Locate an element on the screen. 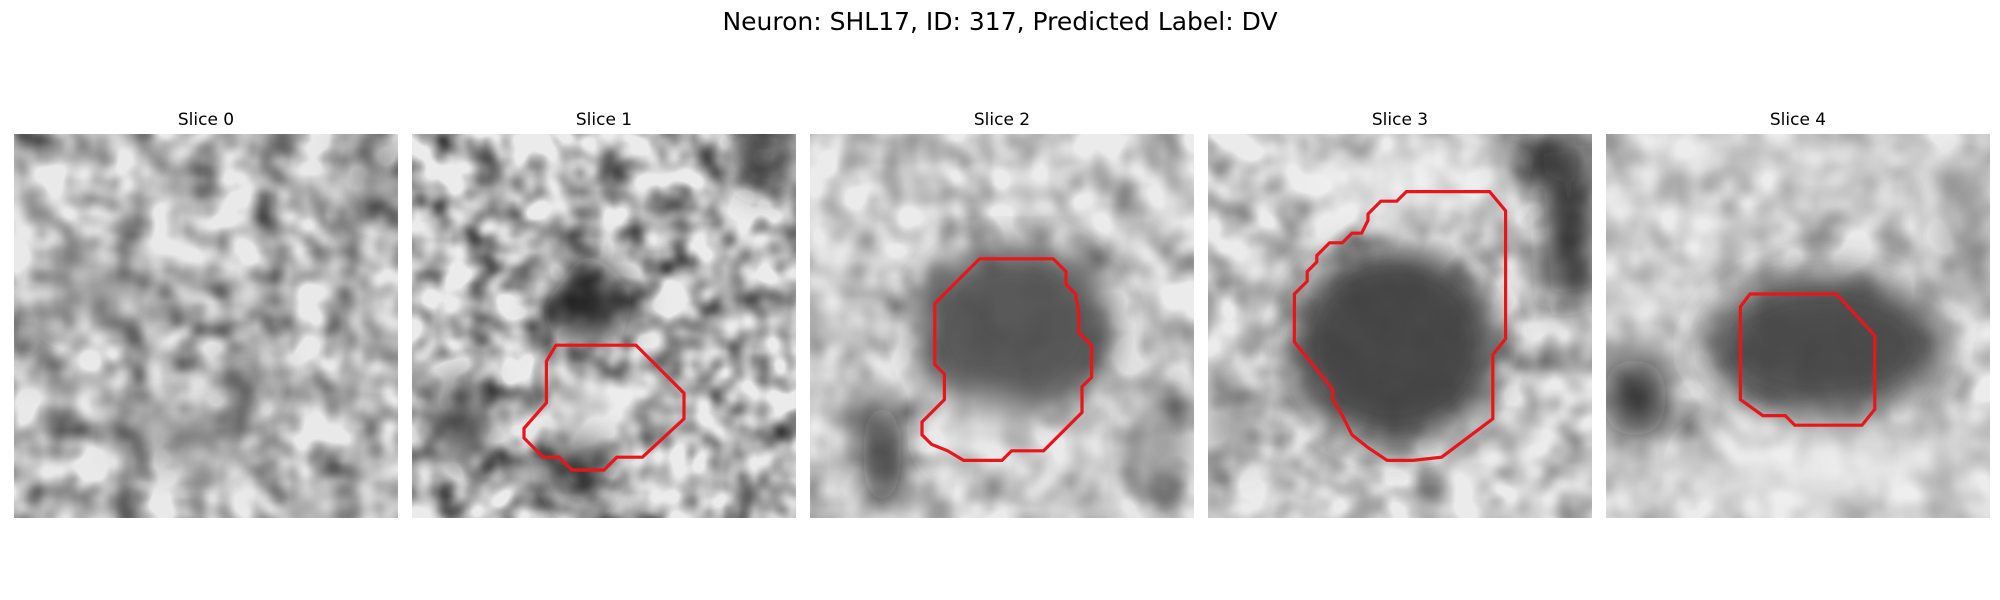 This screenshot has height=600, width=2000. slice-panel-1: Slice 1 is located at coordinates (604, 313).